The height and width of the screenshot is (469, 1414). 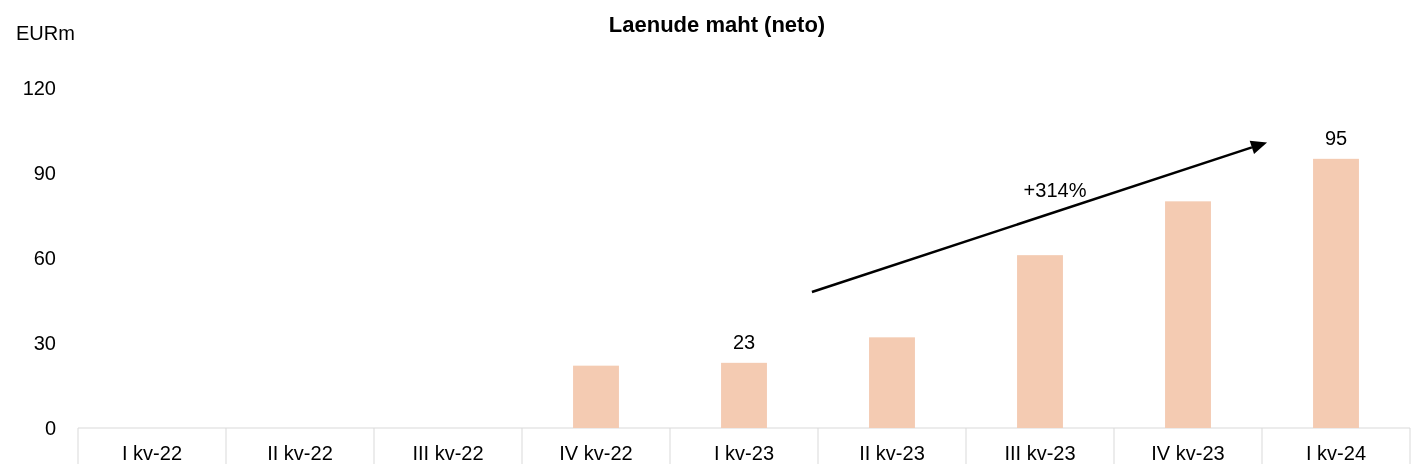 I want to click on y-tick-label: 30, so click(x=44, y=342).